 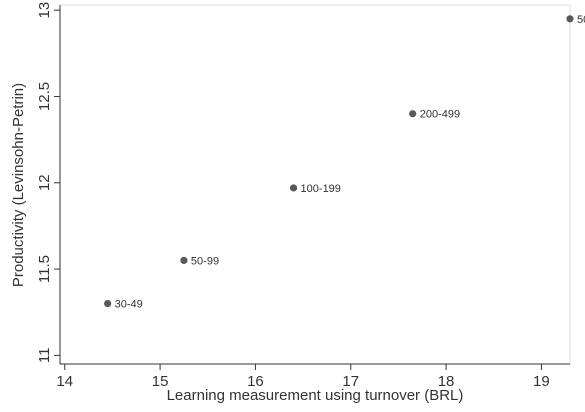 What do you see at coordinates (255, 381) in the screenshot?
I see `x-tick-label: 16` at bounding box center [255, 381].